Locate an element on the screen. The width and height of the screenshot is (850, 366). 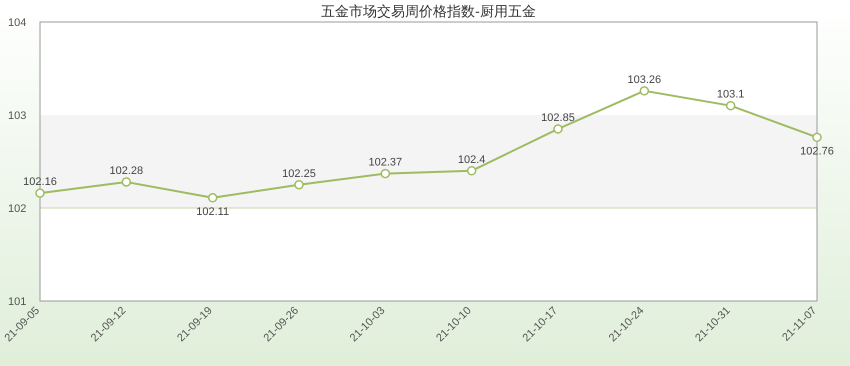
y-tick-label: 103 is located at coordinates (17, 116).